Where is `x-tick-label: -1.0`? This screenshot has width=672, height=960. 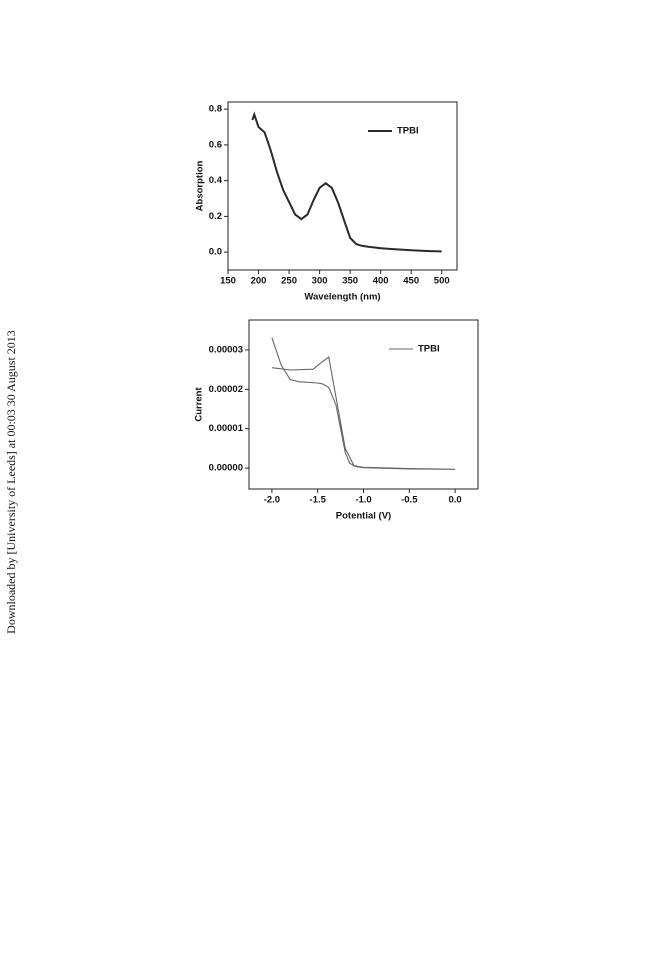
x-tick-label: -1.0 is located at coordinates (363, 500).